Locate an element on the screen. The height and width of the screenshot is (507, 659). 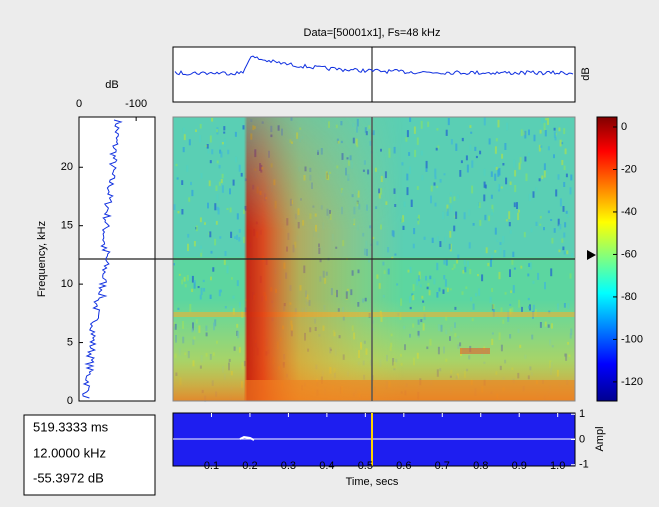
x-tick-label: 0.2 is located at coordinates (249, 466).